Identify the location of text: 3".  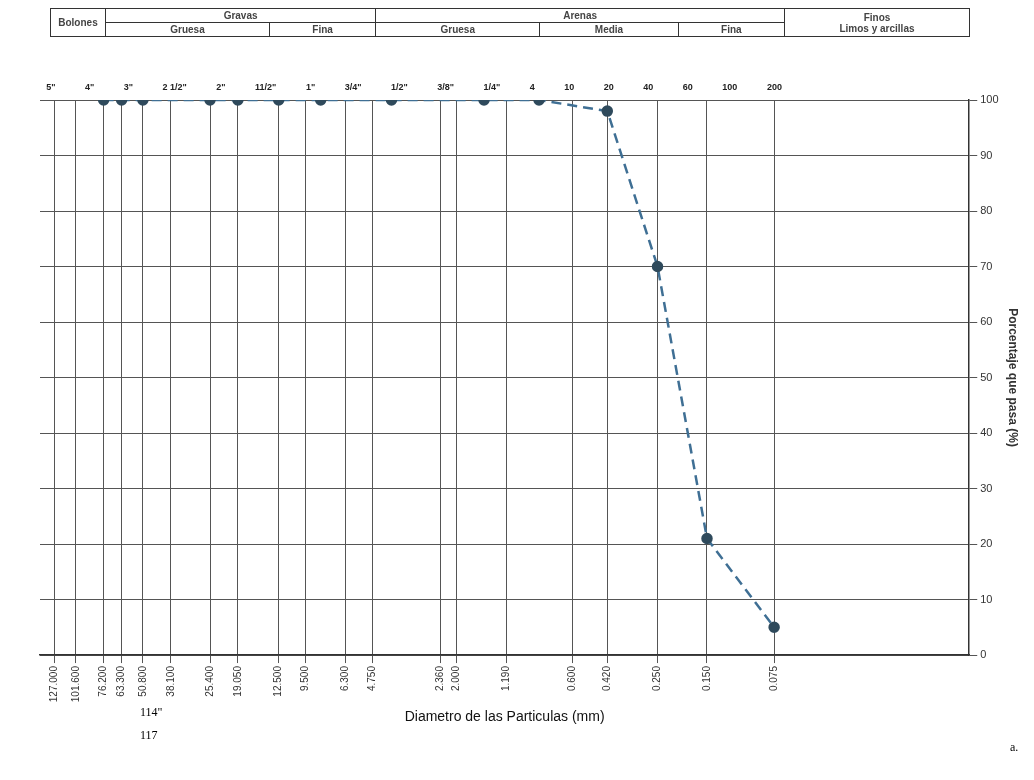
(128, 87).